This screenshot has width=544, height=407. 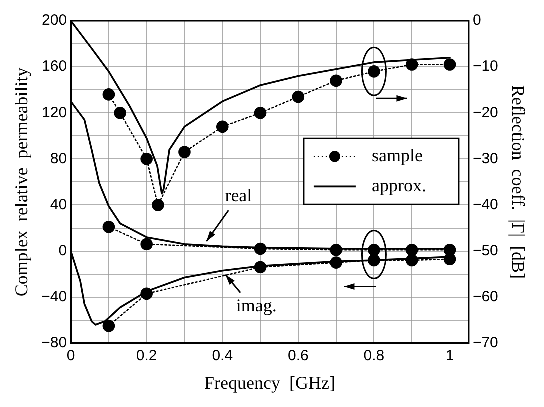 I want to click on y-tick-label: 40, so click(x=59, y=205).